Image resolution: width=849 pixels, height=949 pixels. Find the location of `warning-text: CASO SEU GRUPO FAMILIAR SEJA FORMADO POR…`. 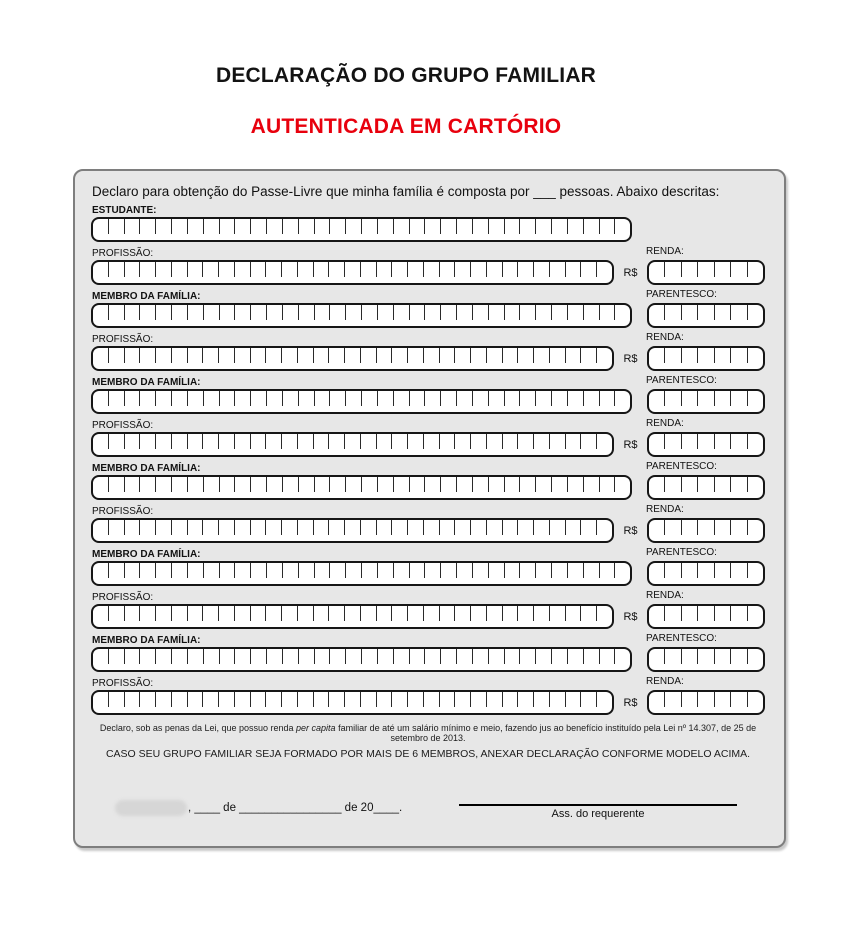

warning-text: CASO SEU GRUPO FAMILIAR SEJA FORMADO POR… is located at coordinates (428, 754).